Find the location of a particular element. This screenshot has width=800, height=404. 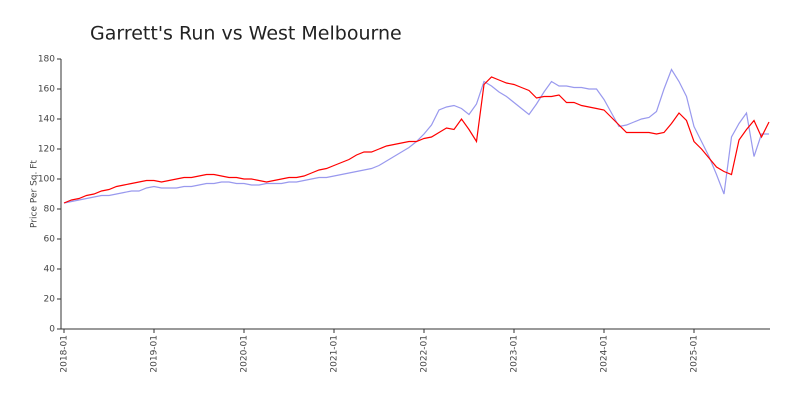

x-tick-label: 2024-01 is located at coordinates (605, 354).